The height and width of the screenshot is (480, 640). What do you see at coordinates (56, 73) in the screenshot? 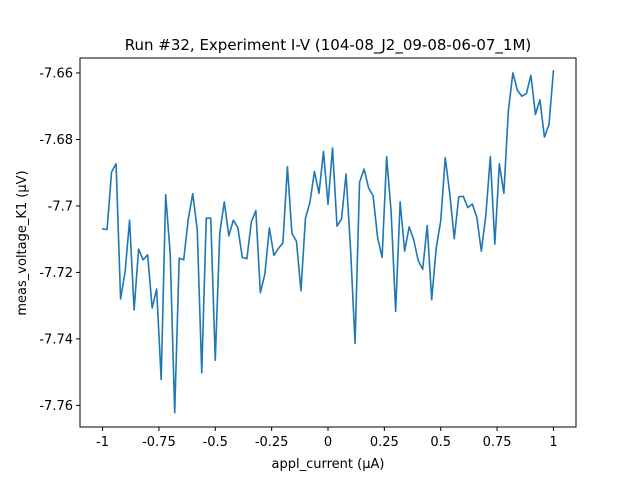
I see `y-tick-label: -7.66` at bounding box center [56, 73].